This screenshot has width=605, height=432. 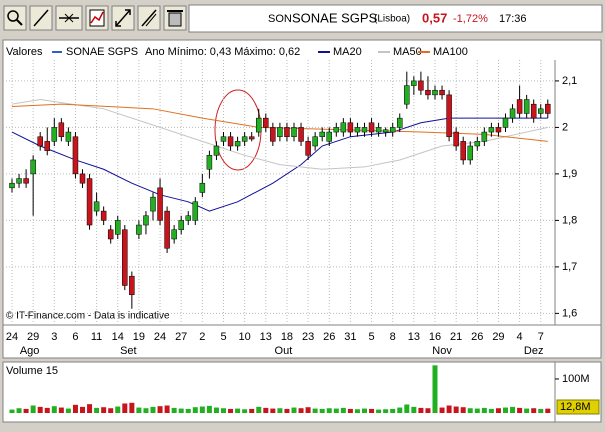 I want to click on x-tick-label: 11, so click(x=96, y=337).